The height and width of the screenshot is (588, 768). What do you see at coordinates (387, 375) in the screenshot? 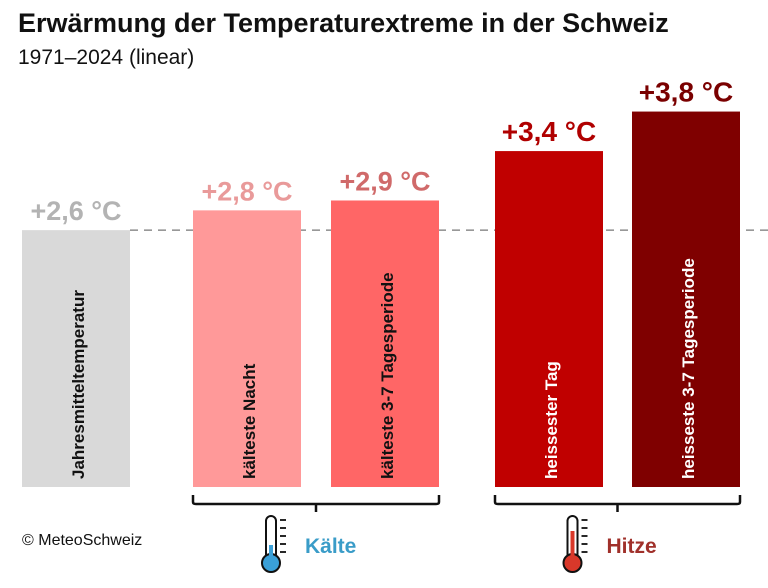
I see `category-label: kälteste 3-7 Tagesperiode` at bounding box center [387, 375].